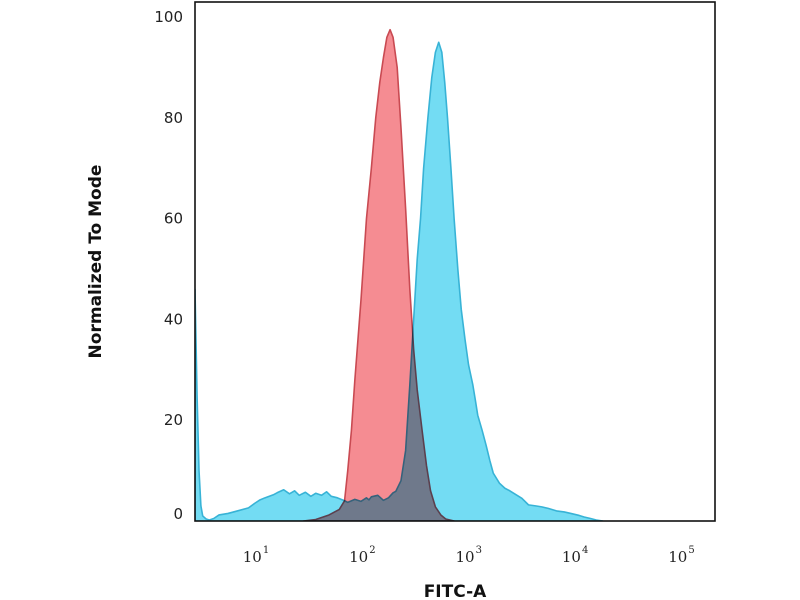  What do you see at coordinates (256, 555) in the screenshot?
I see `x-tick-label: 10¹` at bounding box center [256, 555].